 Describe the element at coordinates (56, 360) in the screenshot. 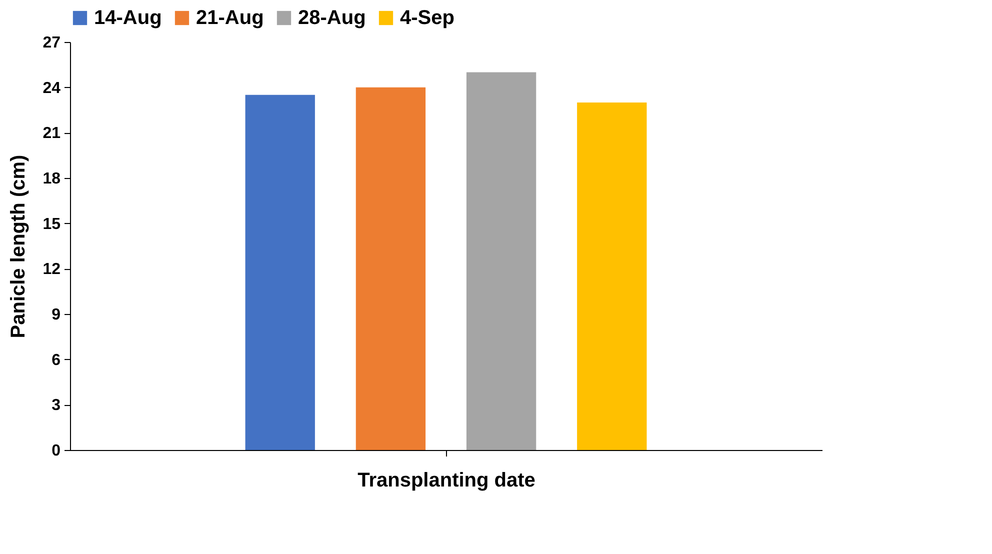

I see `y-tick-label: 6` at that location.